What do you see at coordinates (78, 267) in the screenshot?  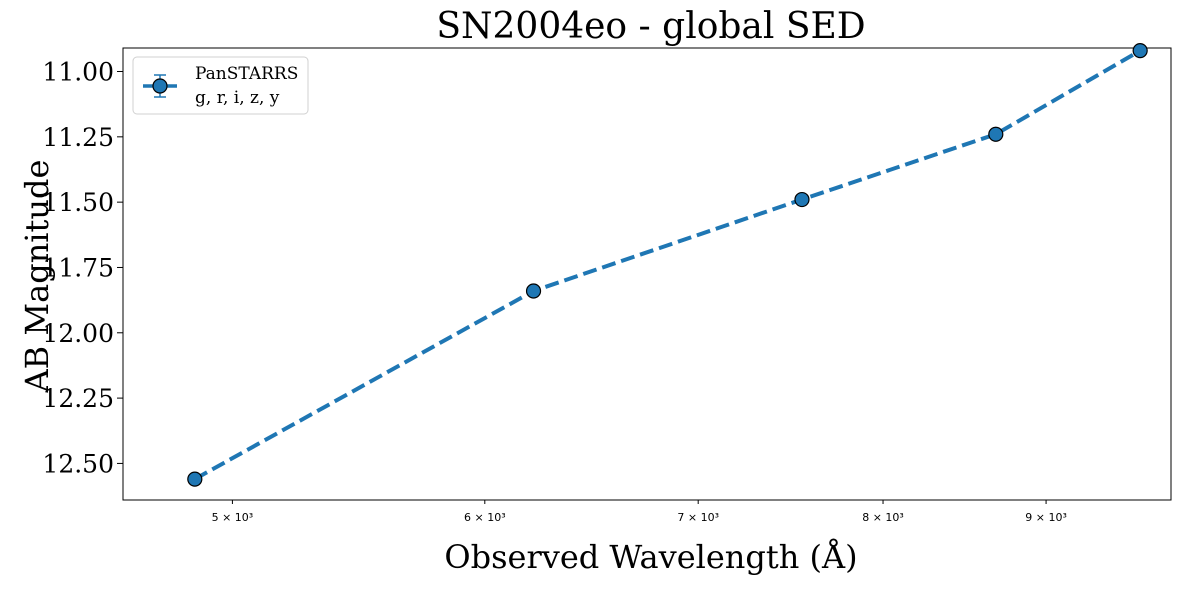 I see `y-tick-label: 11.75` at bounding box center [78, 267].